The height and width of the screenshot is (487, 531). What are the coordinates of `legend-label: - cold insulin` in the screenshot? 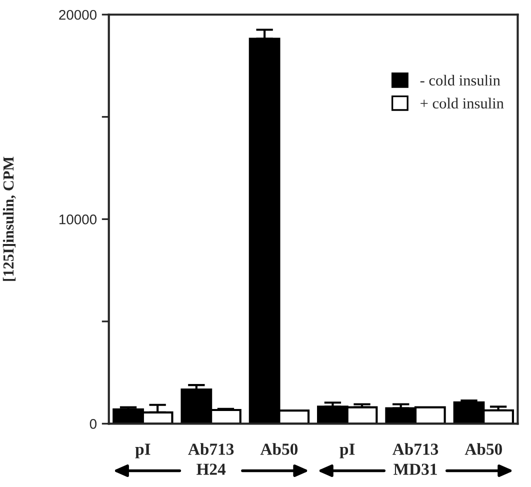 It's located at (460, 80).